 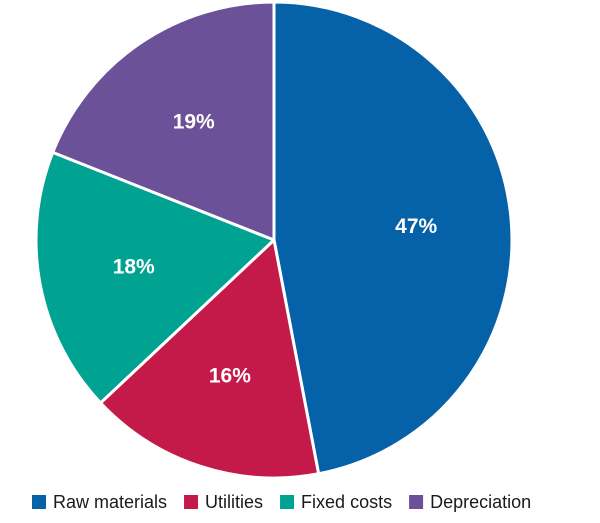 What do you see at coordinates (287, 502) in the screenshot?
I see `legend-swatch-fixed-costs` at bounding box center [287, 502].